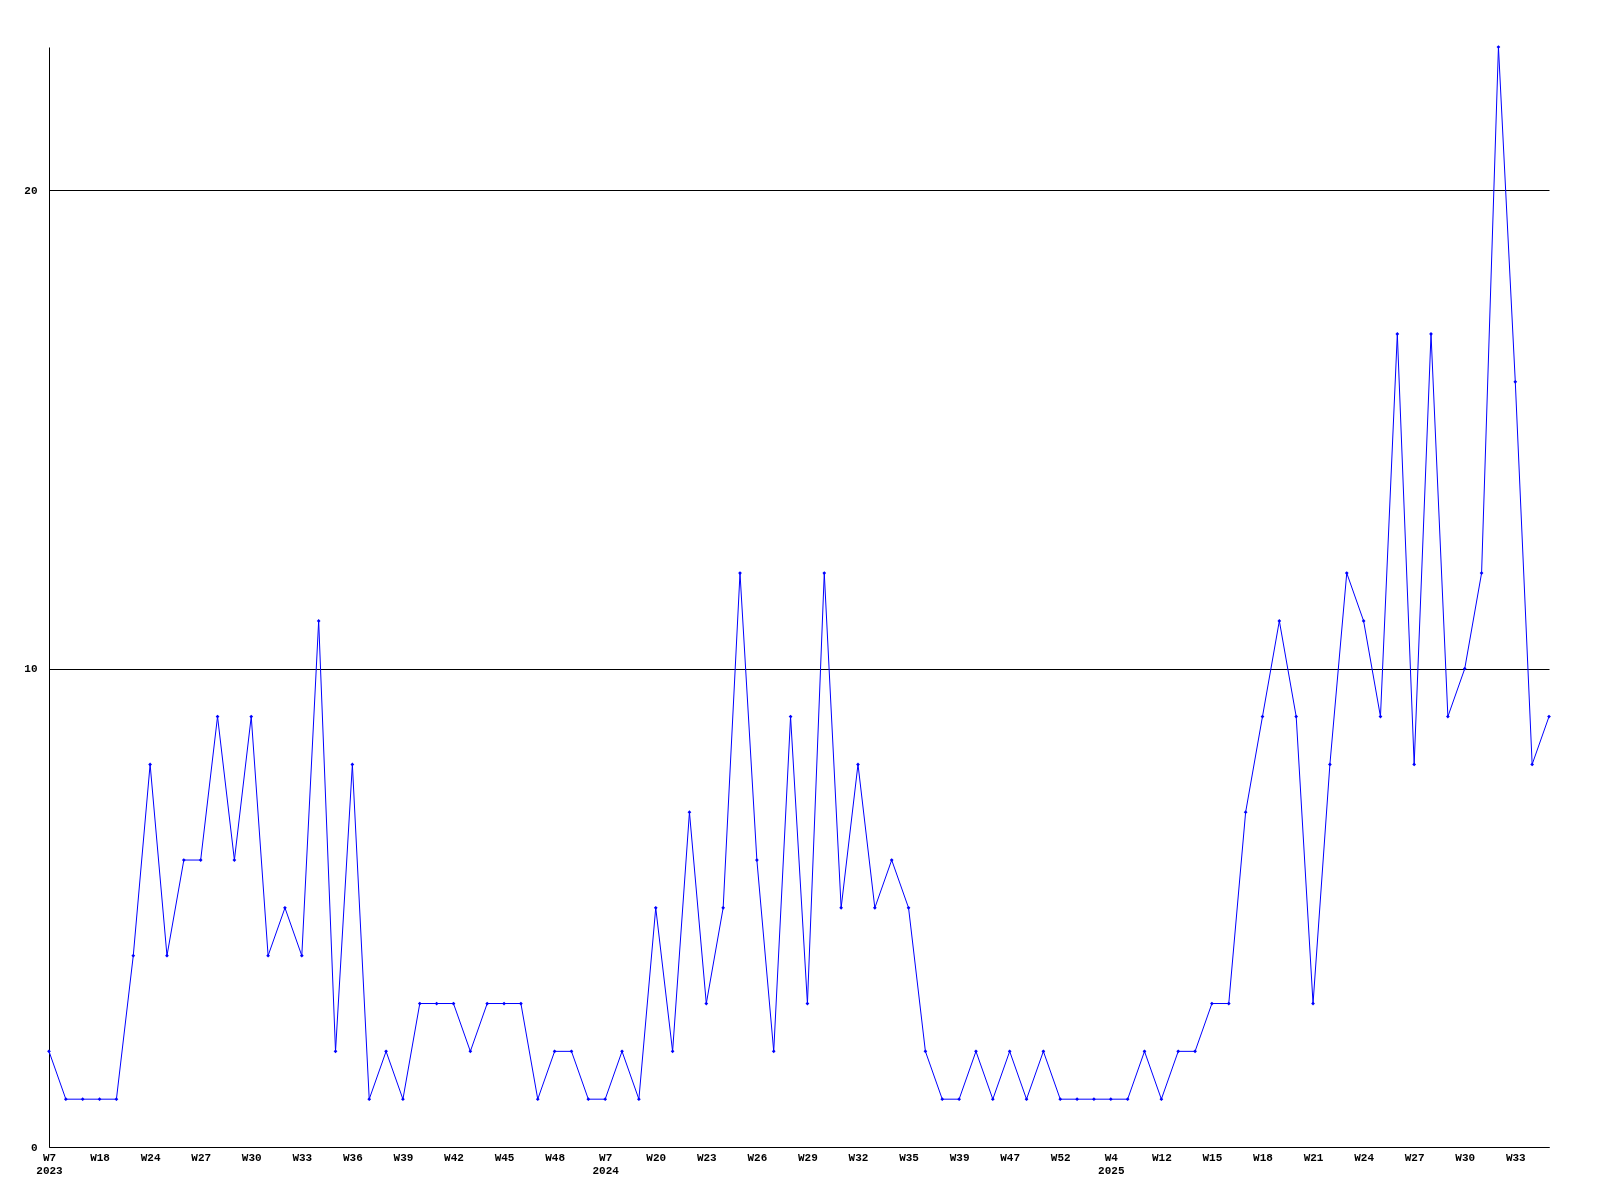 The image size is (1600, 1200). Describe the element at coordinates (1060, 1157) in the screenshot. I see `x-tick-label: W52` at that location.